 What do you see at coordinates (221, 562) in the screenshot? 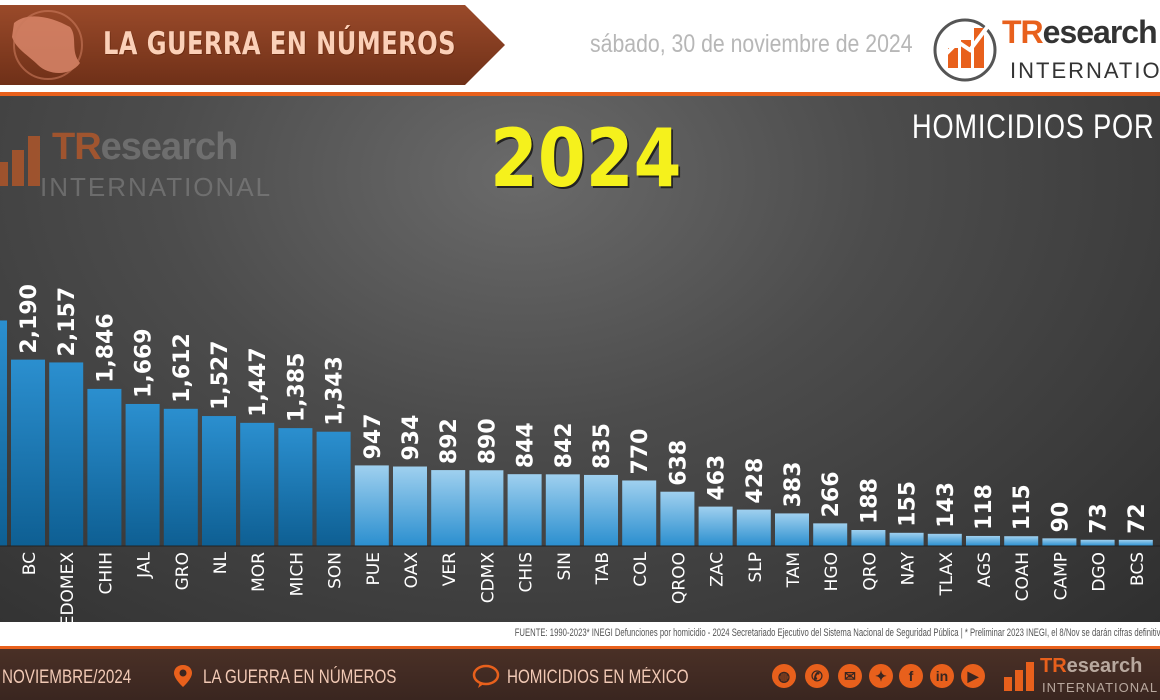
I see `category-label: NL` at bounding box center [221, 562].